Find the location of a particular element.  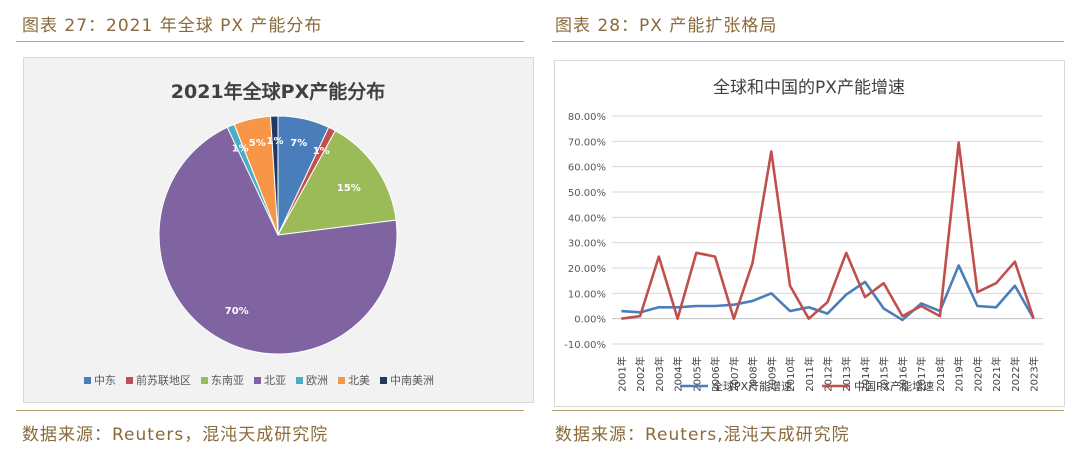

left-bottom-rule is located at coordinates (270, 410).